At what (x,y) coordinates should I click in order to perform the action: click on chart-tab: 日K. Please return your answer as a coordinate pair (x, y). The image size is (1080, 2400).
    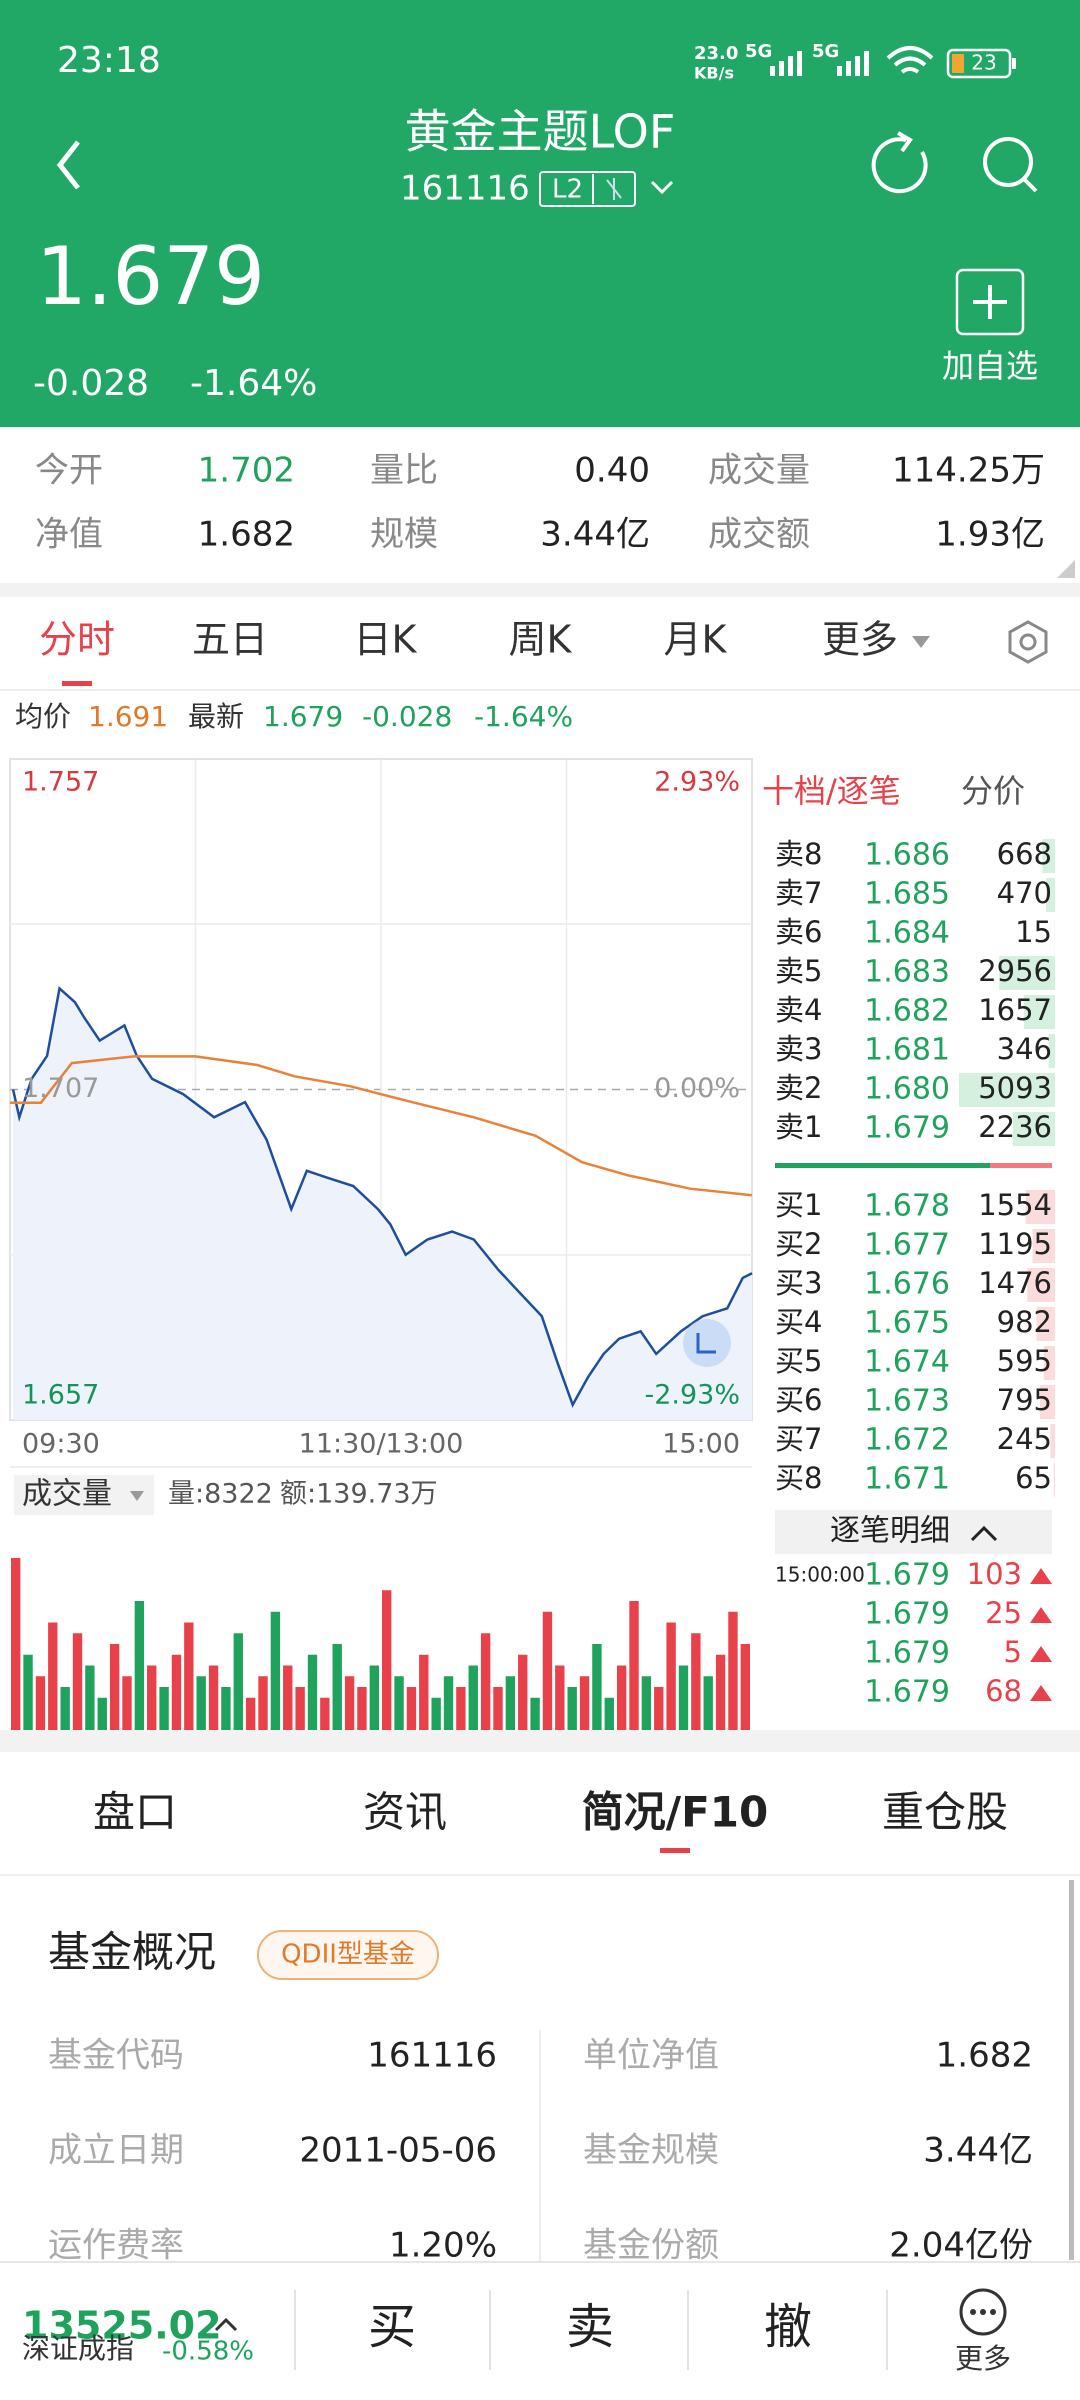
    Looking at the image, I should click on (386, 640).